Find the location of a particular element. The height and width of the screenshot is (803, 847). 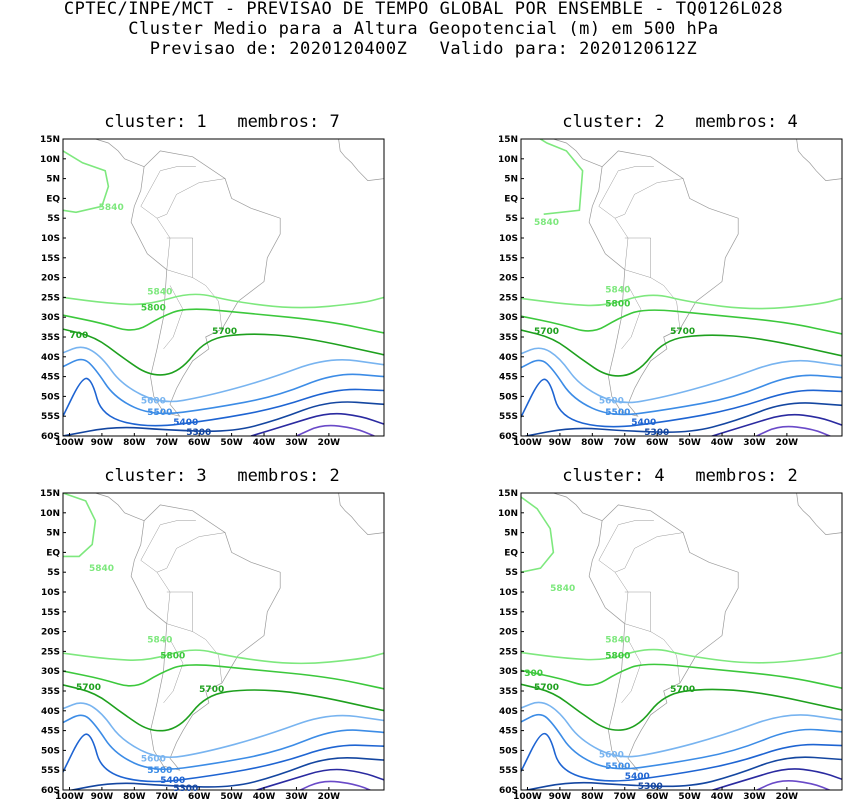

contour-5840-north is located at coordinates (86, 182).